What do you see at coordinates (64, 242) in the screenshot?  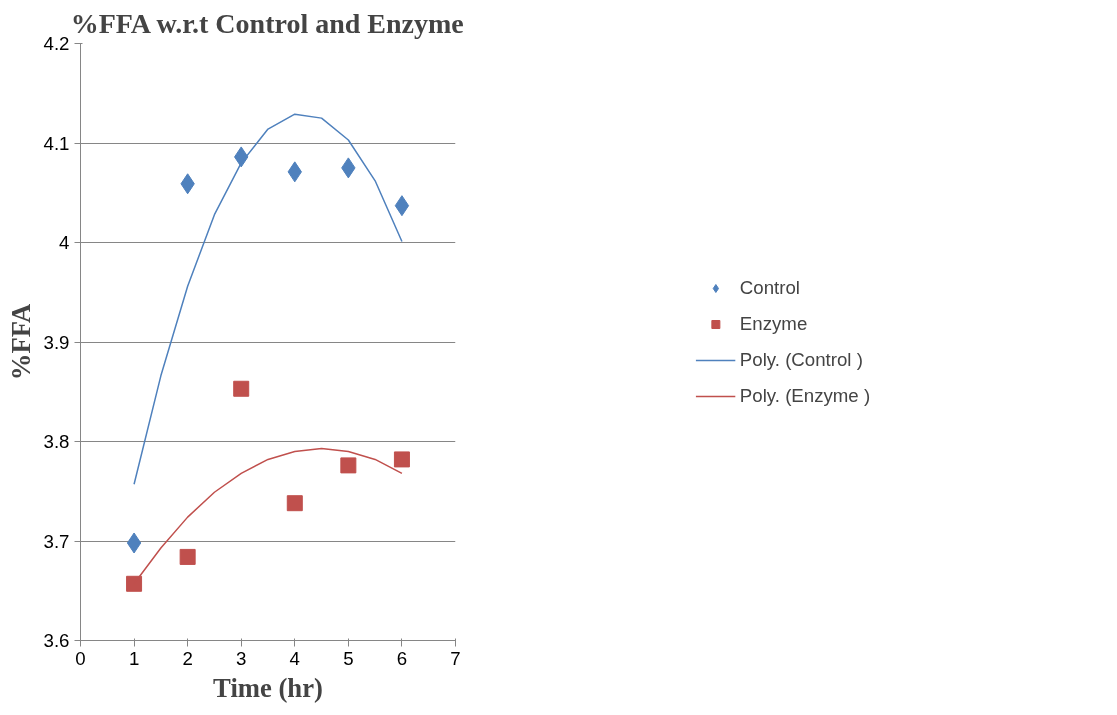 I see `y-tick-label: 4` at bounding box center [64, 242].